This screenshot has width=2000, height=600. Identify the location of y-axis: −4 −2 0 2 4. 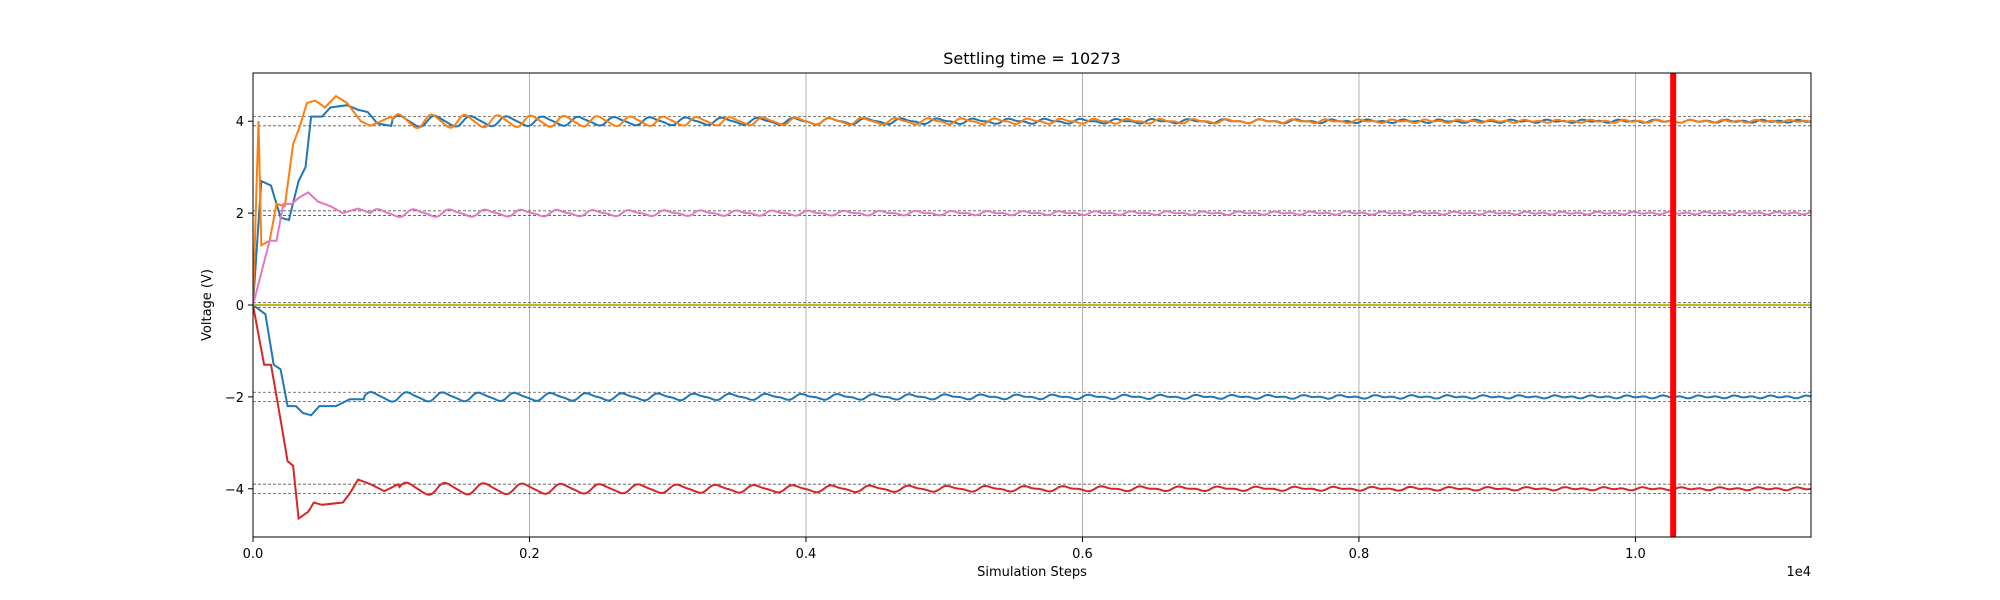
(239, 306).